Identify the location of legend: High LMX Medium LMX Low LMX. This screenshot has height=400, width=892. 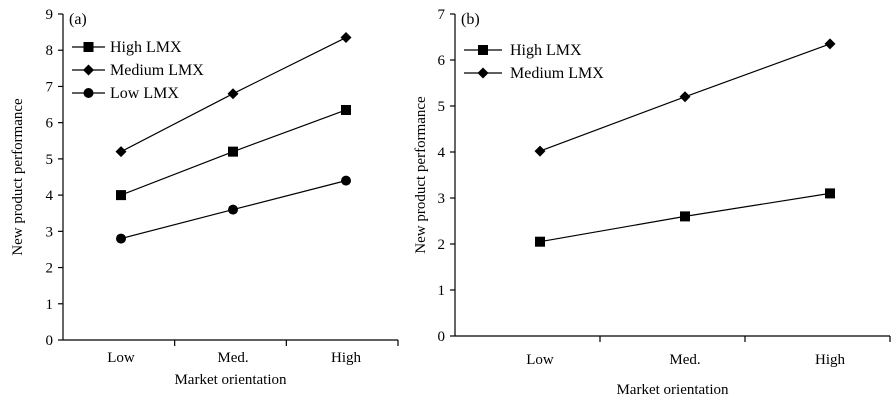
(138, 70).